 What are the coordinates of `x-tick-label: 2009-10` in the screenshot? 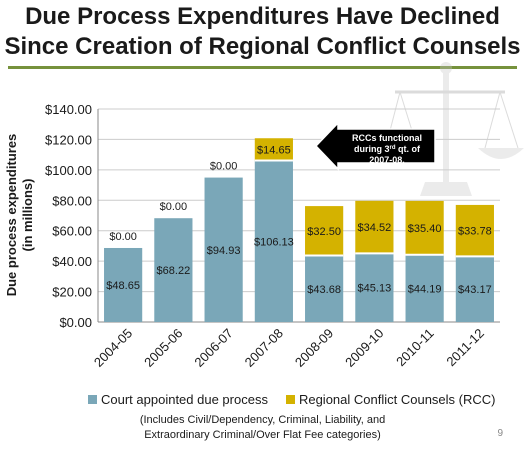 It's located at (364, 348).